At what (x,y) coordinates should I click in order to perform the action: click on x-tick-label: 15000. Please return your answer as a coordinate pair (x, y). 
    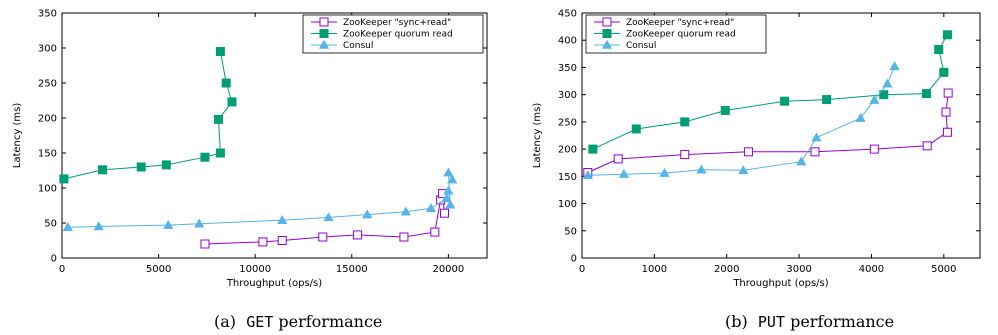
    Looking at the image, I should click on (352, 269).